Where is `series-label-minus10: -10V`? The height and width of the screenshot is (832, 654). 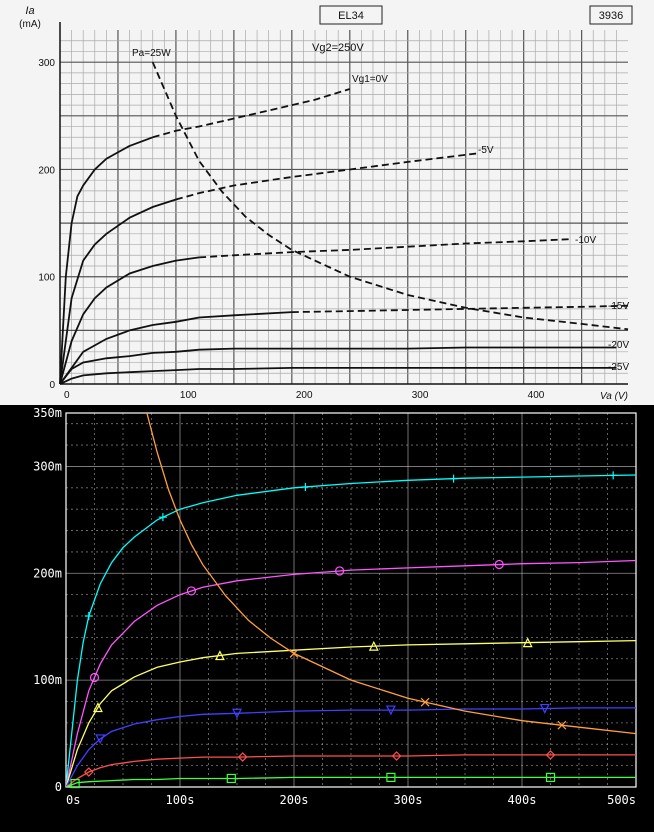
series-label-minus10: -10V is located at coordinates (585, 240).